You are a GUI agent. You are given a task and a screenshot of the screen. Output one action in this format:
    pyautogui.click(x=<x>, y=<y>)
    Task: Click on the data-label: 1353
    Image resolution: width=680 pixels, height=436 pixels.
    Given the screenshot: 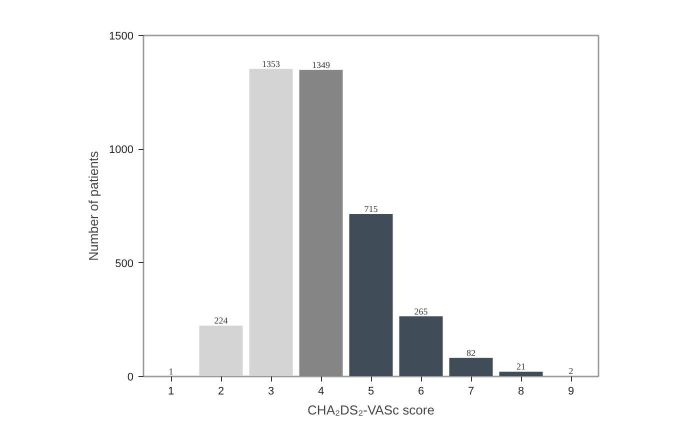 What is the action you would take?
    pyautogui.click(x=271, y=63)
    